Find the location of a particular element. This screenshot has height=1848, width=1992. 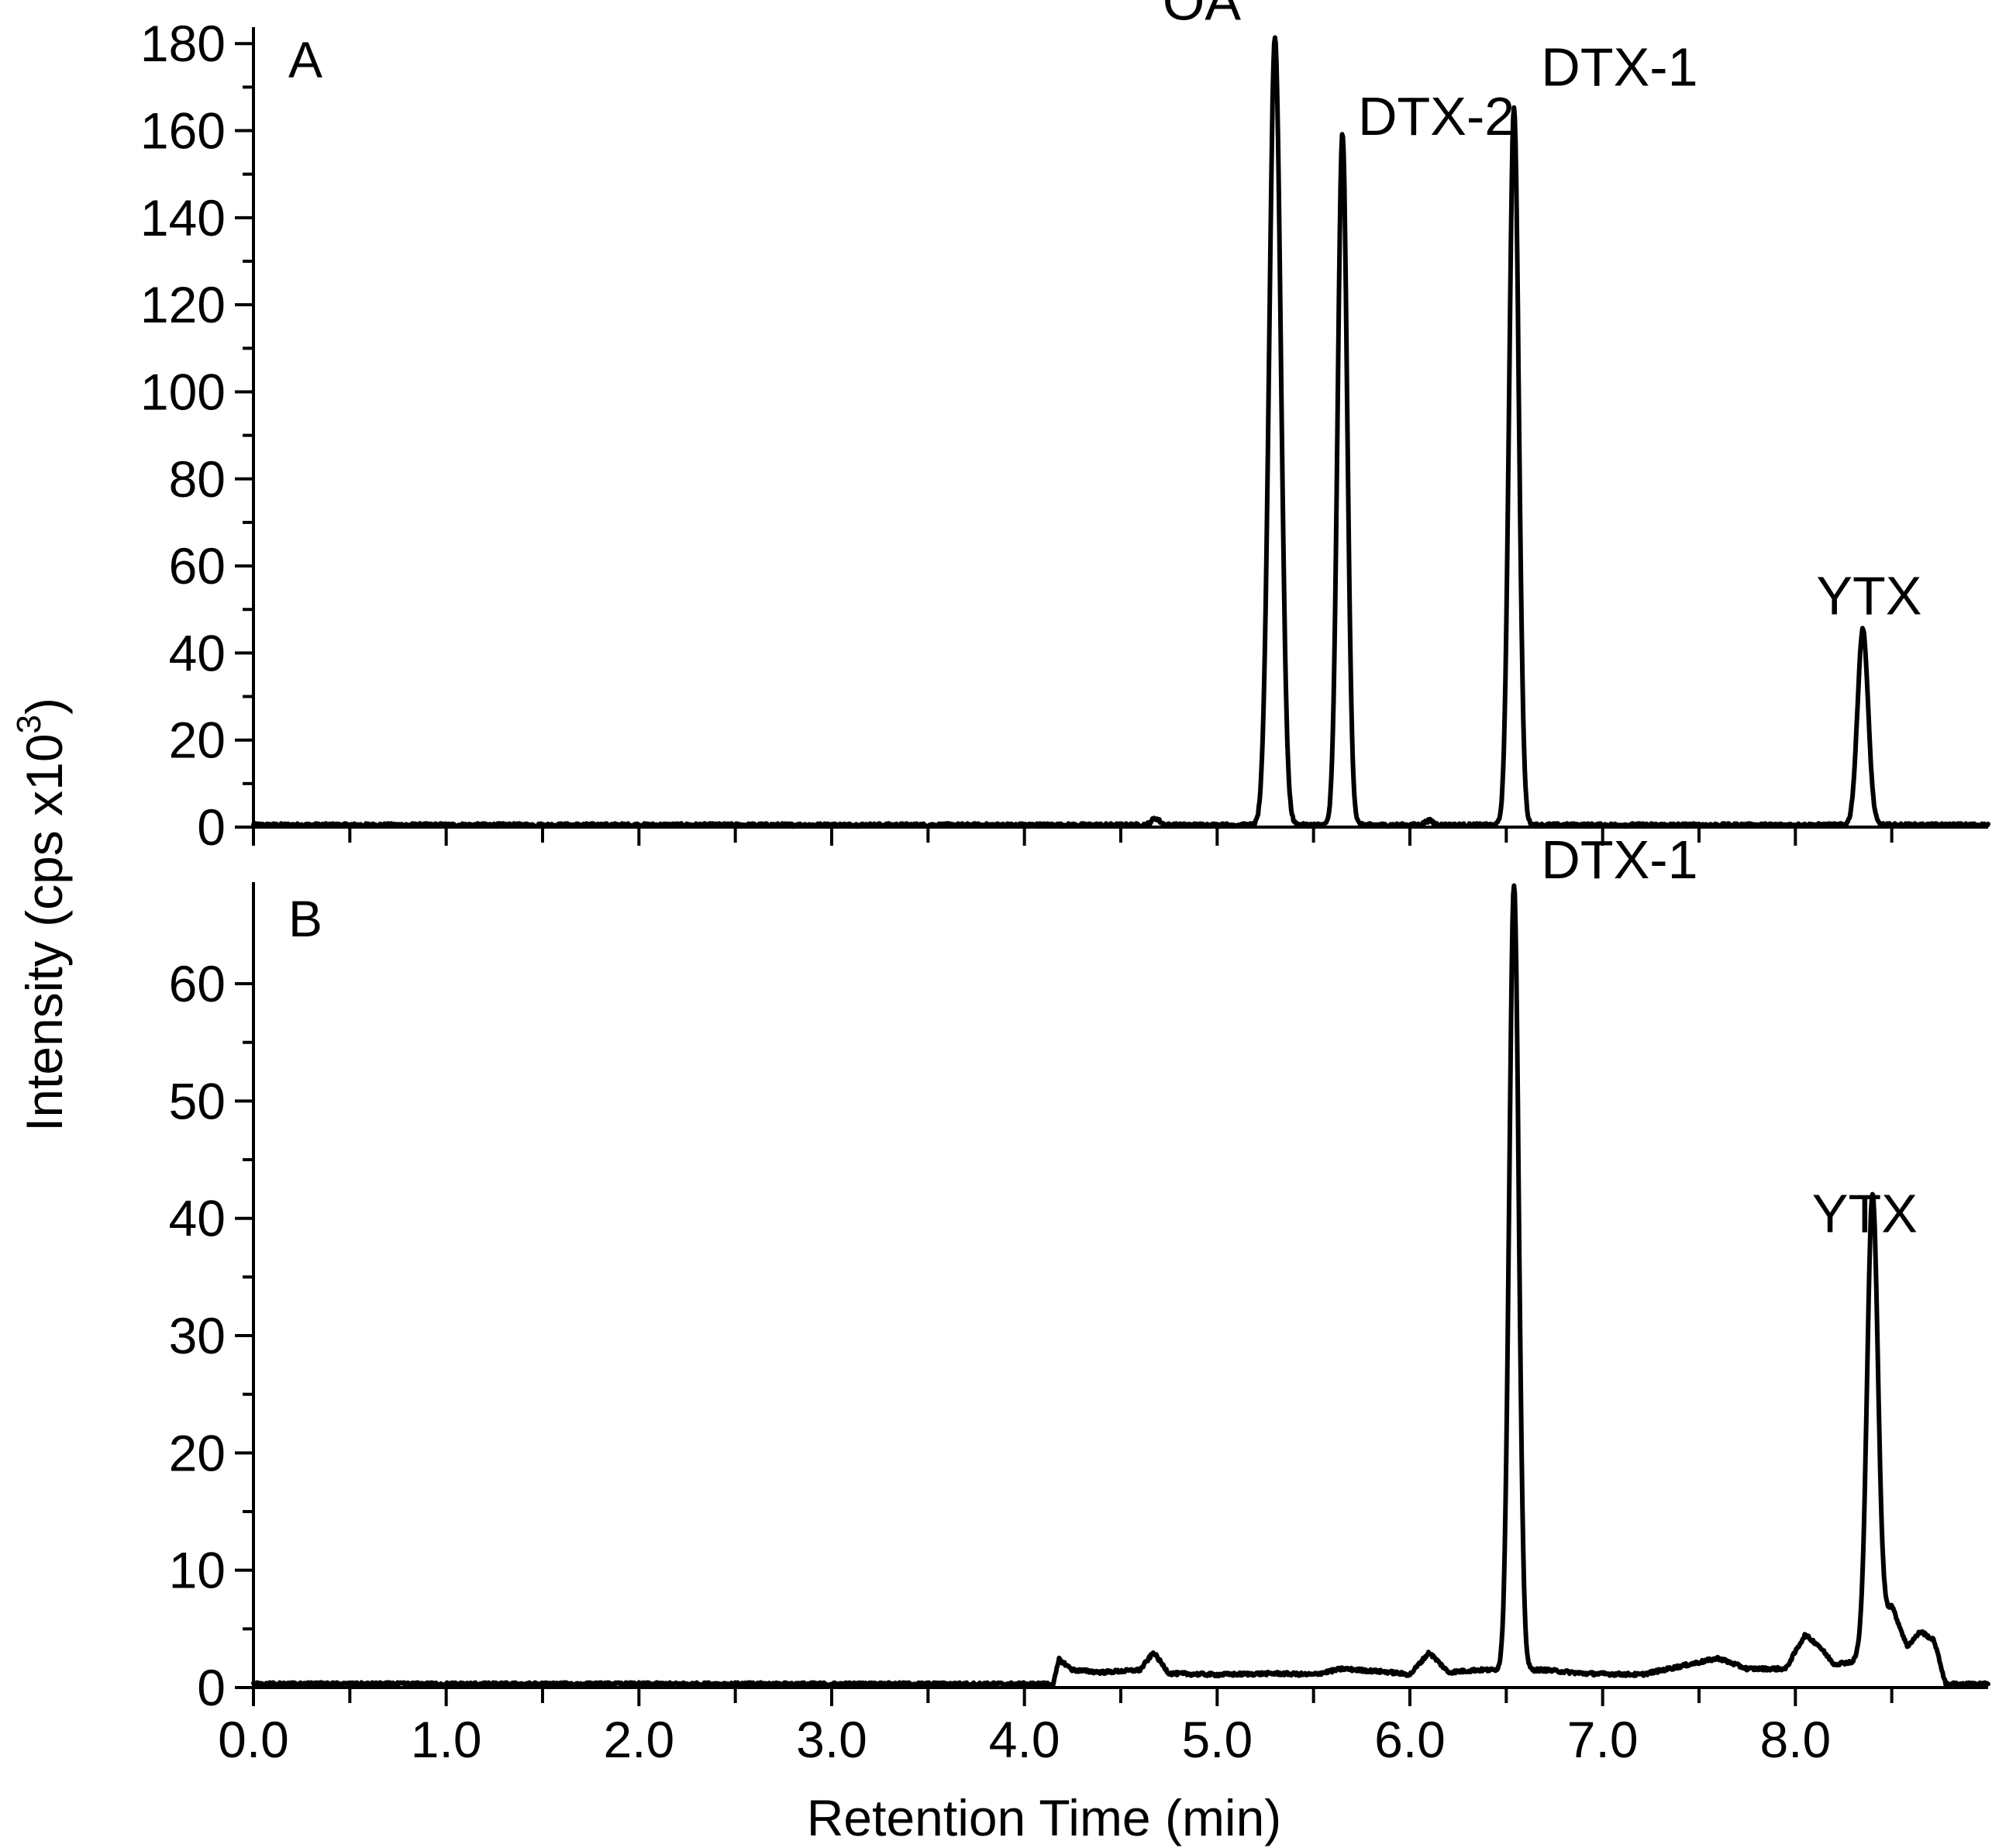

x-tick-label: 0.0 is located at coordinates (254, 1739).